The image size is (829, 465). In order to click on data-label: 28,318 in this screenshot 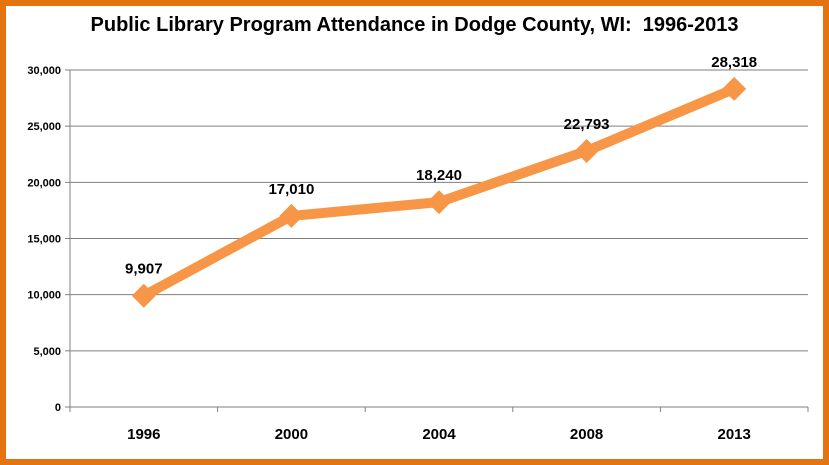, I will do `click(734, 62)`.